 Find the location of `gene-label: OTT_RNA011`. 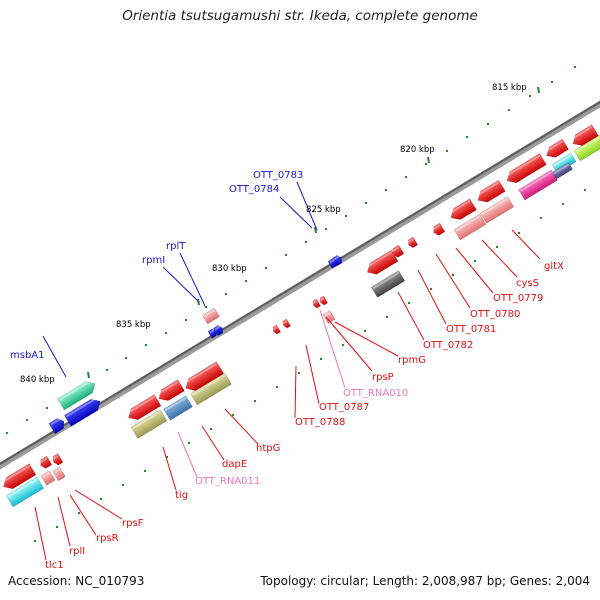

gene-label: OTT_RNA011 is located at coordinates (227, 481).